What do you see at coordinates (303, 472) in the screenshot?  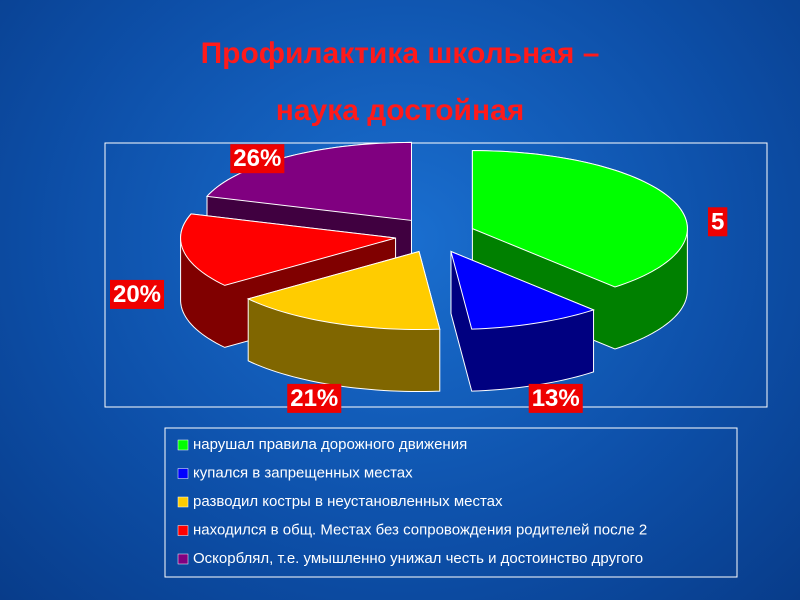 I see `legend-label: купался в запрещенных местах` at bounding box center [303, 472].